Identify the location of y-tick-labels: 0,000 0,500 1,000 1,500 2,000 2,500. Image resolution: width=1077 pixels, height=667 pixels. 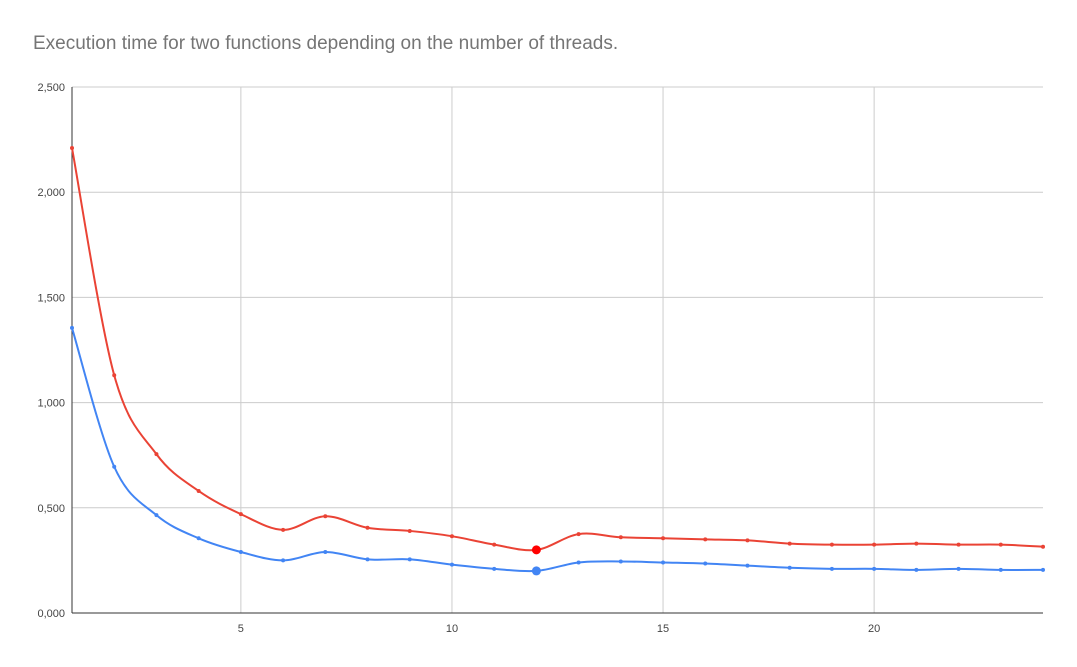
(51, 351).